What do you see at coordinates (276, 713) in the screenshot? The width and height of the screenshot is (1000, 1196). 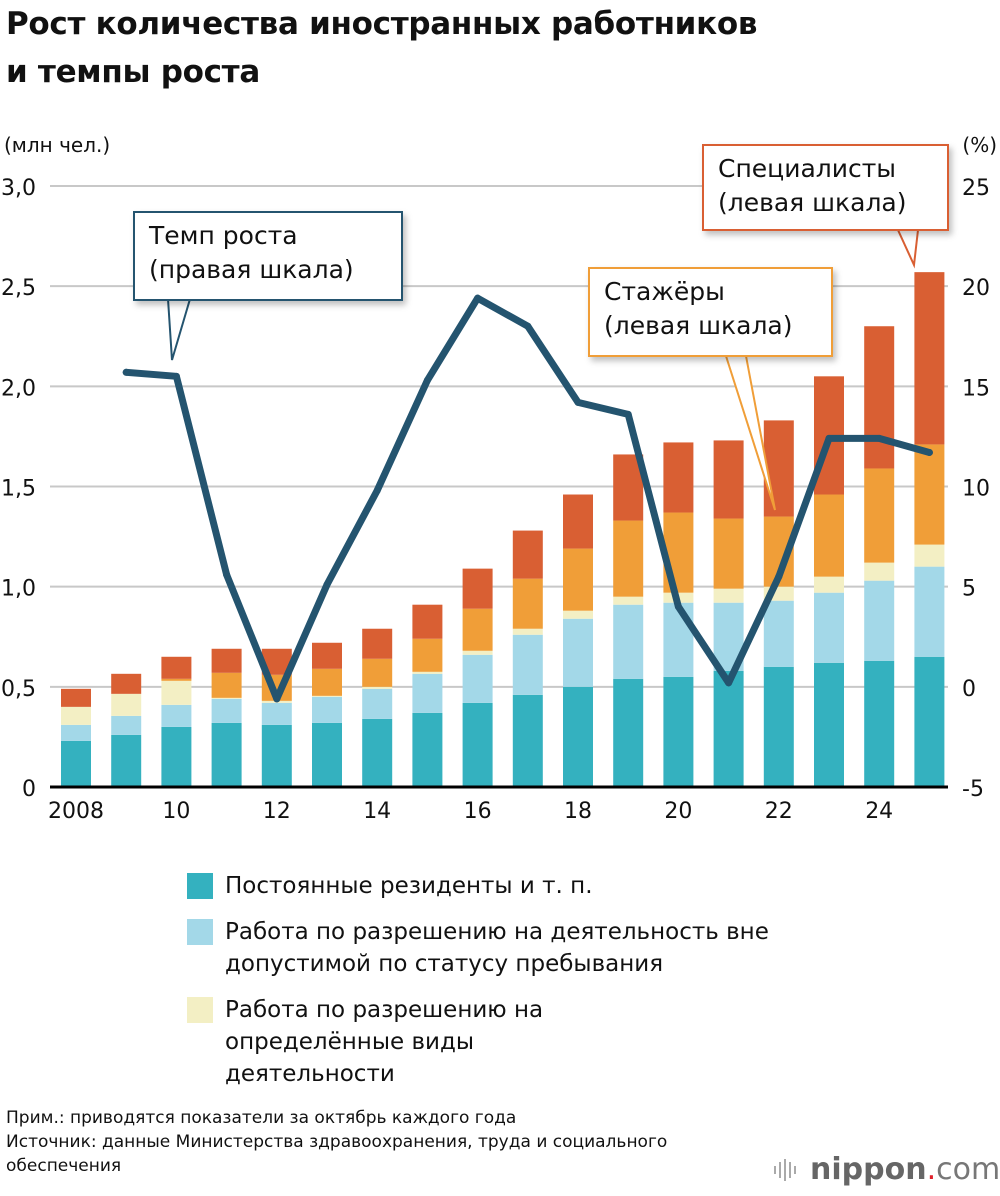 I see `bar-segment-2012-s1` at bounding box center [276, 713].